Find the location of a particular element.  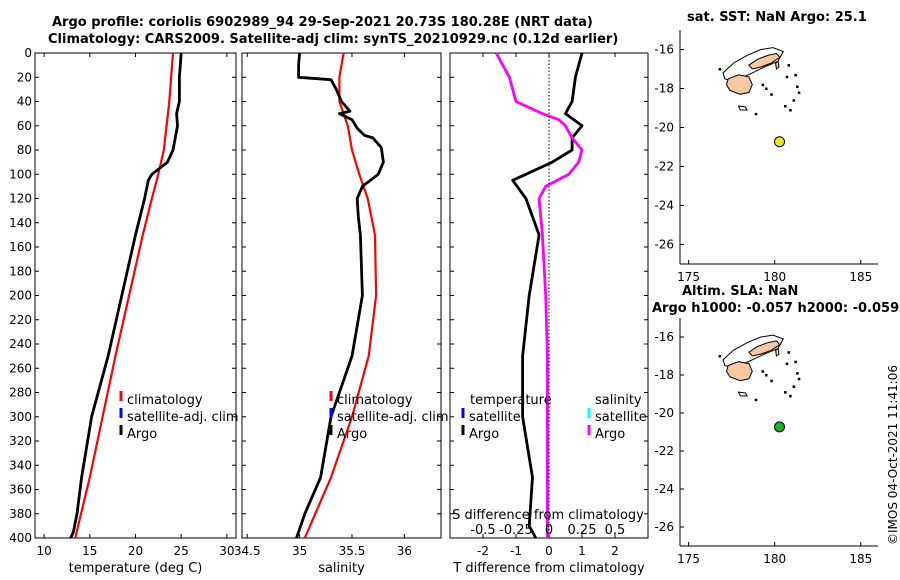

map1-island-kadavu is located at coordinates (742, 108).